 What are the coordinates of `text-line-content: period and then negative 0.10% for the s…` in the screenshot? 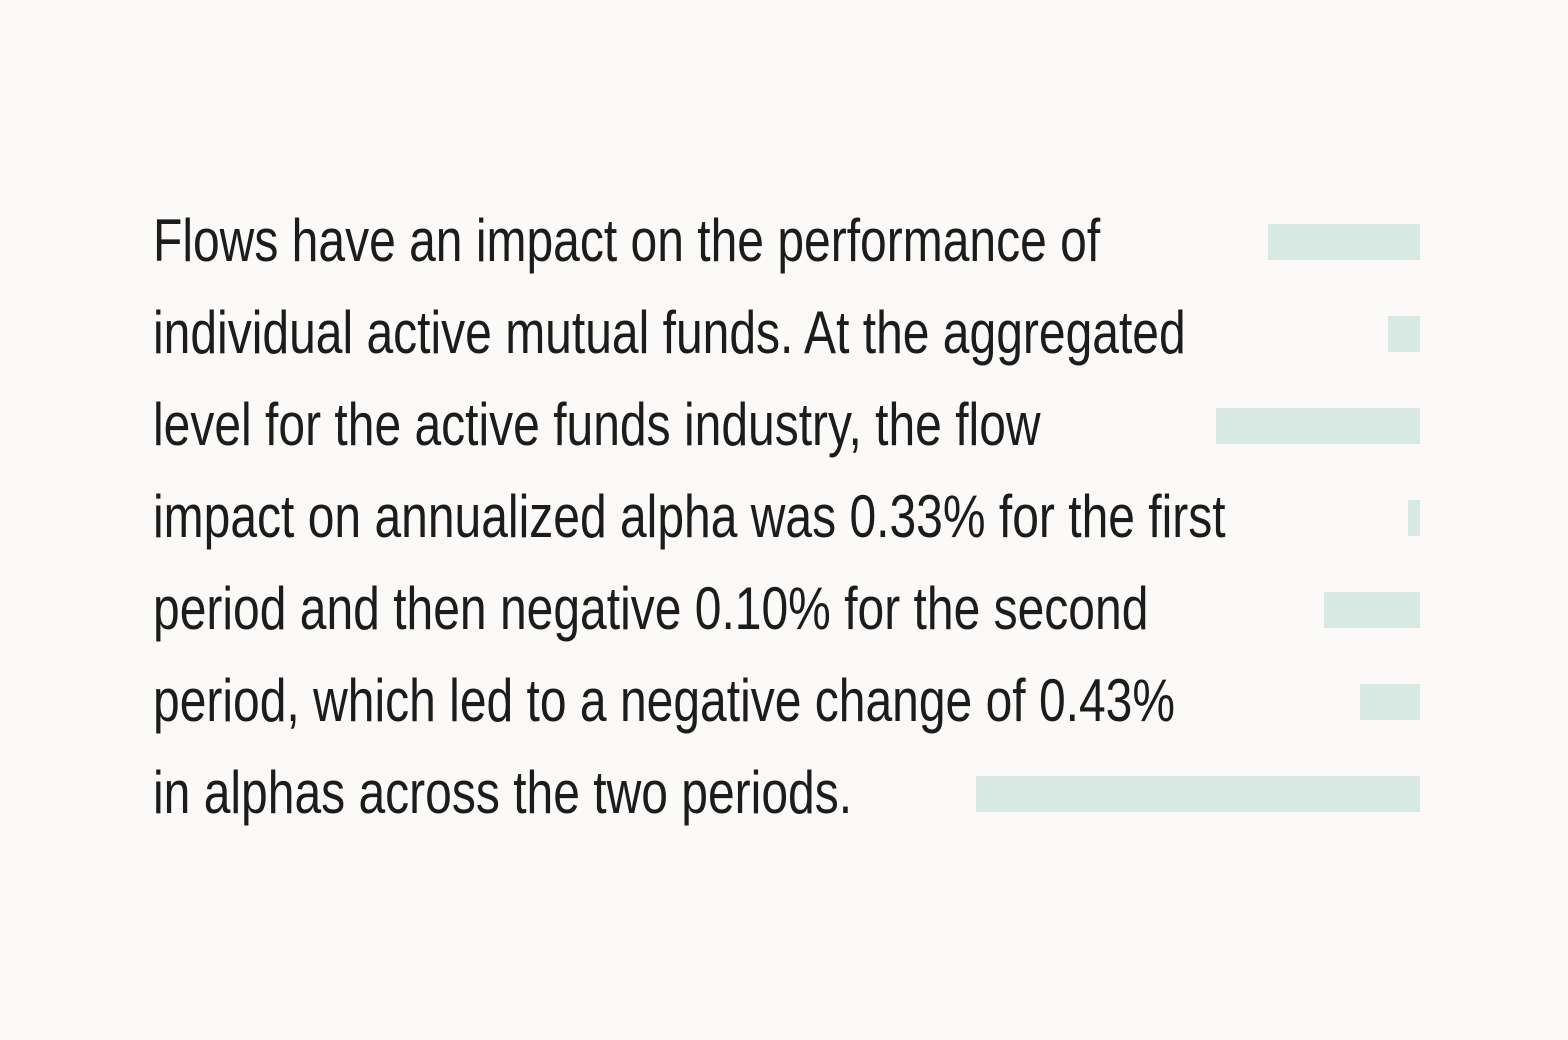 It's located at (651, 608).